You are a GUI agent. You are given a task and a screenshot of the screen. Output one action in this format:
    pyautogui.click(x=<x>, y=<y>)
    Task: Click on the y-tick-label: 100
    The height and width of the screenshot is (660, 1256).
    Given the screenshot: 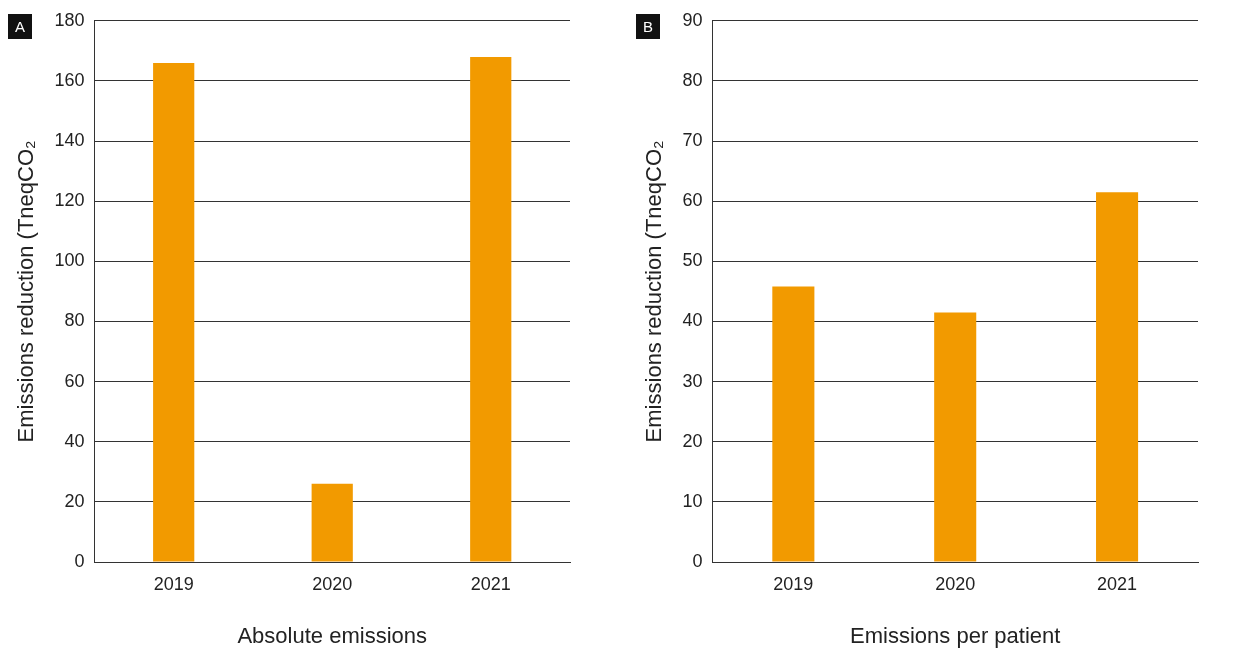 What is the action you would take?
    pyautogui.click(x=69, y=260)
    